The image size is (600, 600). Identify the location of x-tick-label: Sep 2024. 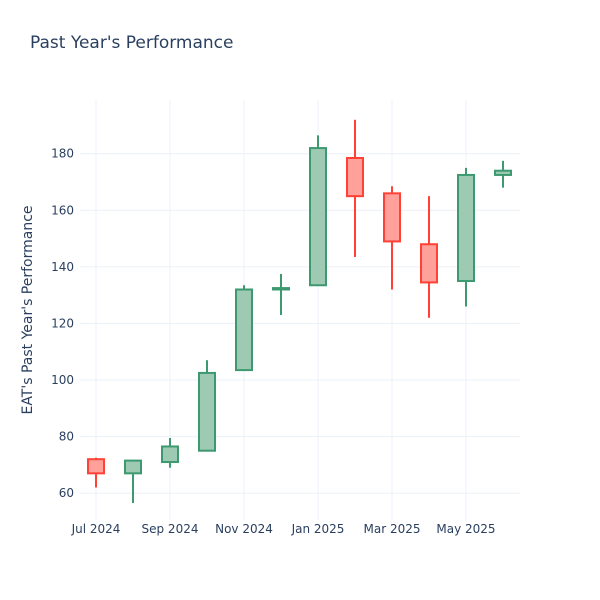
(170, 529).